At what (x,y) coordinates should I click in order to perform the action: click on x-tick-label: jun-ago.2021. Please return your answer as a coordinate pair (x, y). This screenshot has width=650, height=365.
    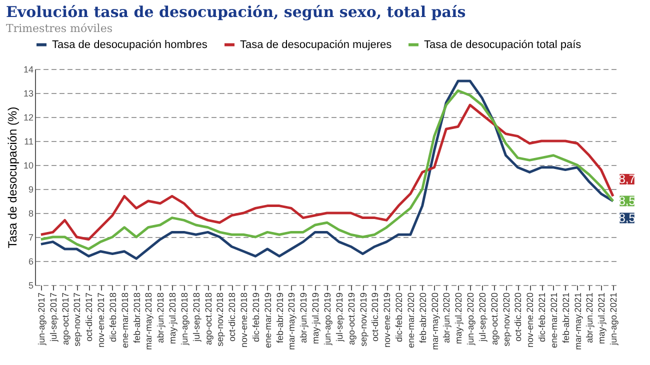
    Looking at the image, I should click on (613, 319).